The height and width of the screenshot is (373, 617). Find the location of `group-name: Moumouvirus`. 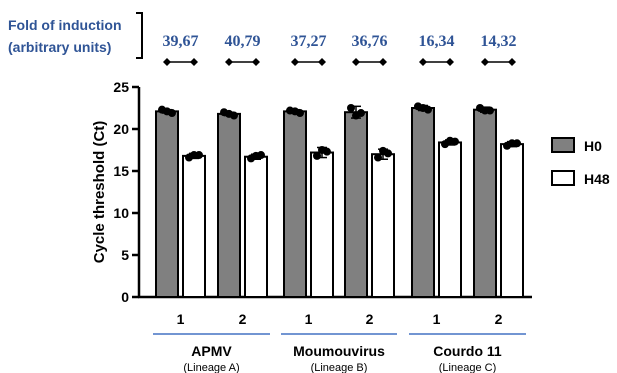

group-name: Moumouvirus is located at coordinates (339, 351).